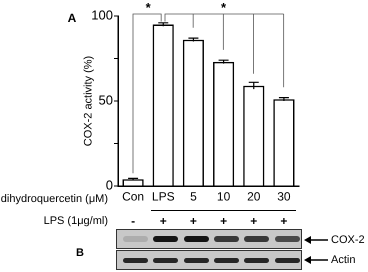 This screenshot has height=272, width=368. Describe the element at coordinates (223, 197) in the screenshot. I see `x-tick-label: 10` at that location.